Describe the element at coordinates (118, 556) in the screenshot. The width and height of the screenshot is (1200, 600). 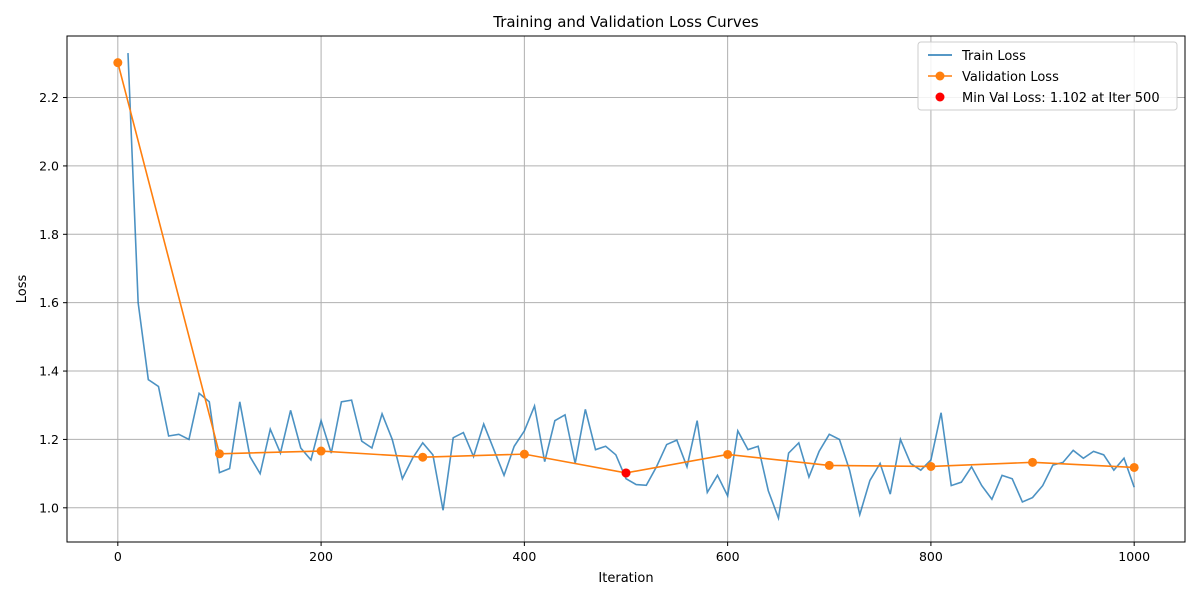
I see `x-tick-label: 0` at that location.